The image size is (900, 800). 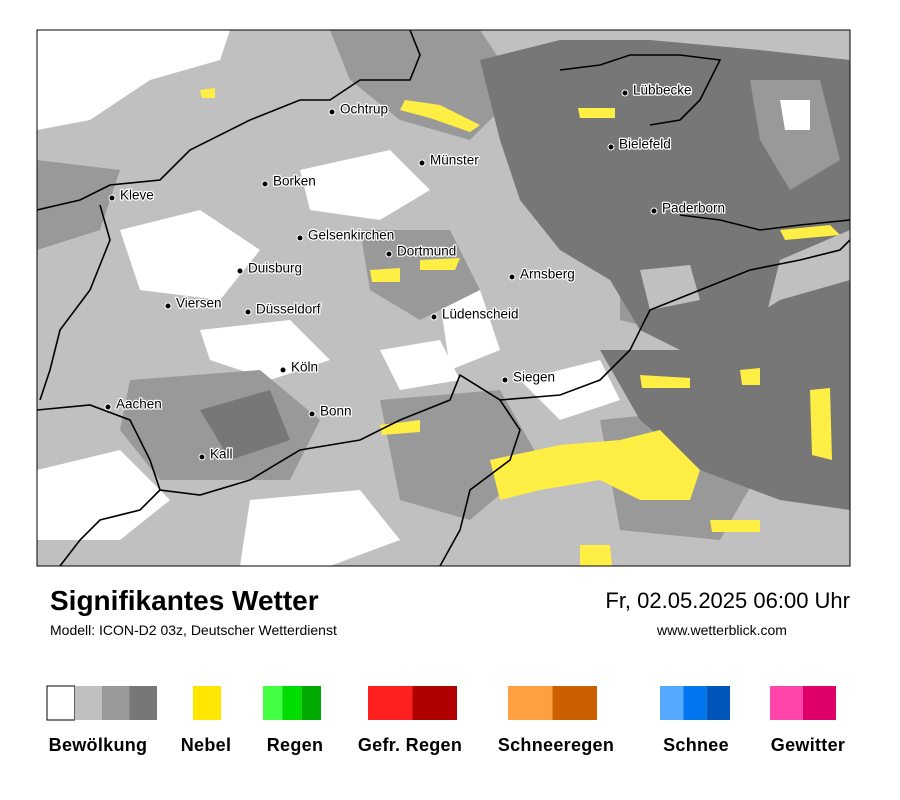 What do you see at coordinates (693, 208) in the screenshot?
I see `city-label: Paderborn` at bounding box center [693, 208].